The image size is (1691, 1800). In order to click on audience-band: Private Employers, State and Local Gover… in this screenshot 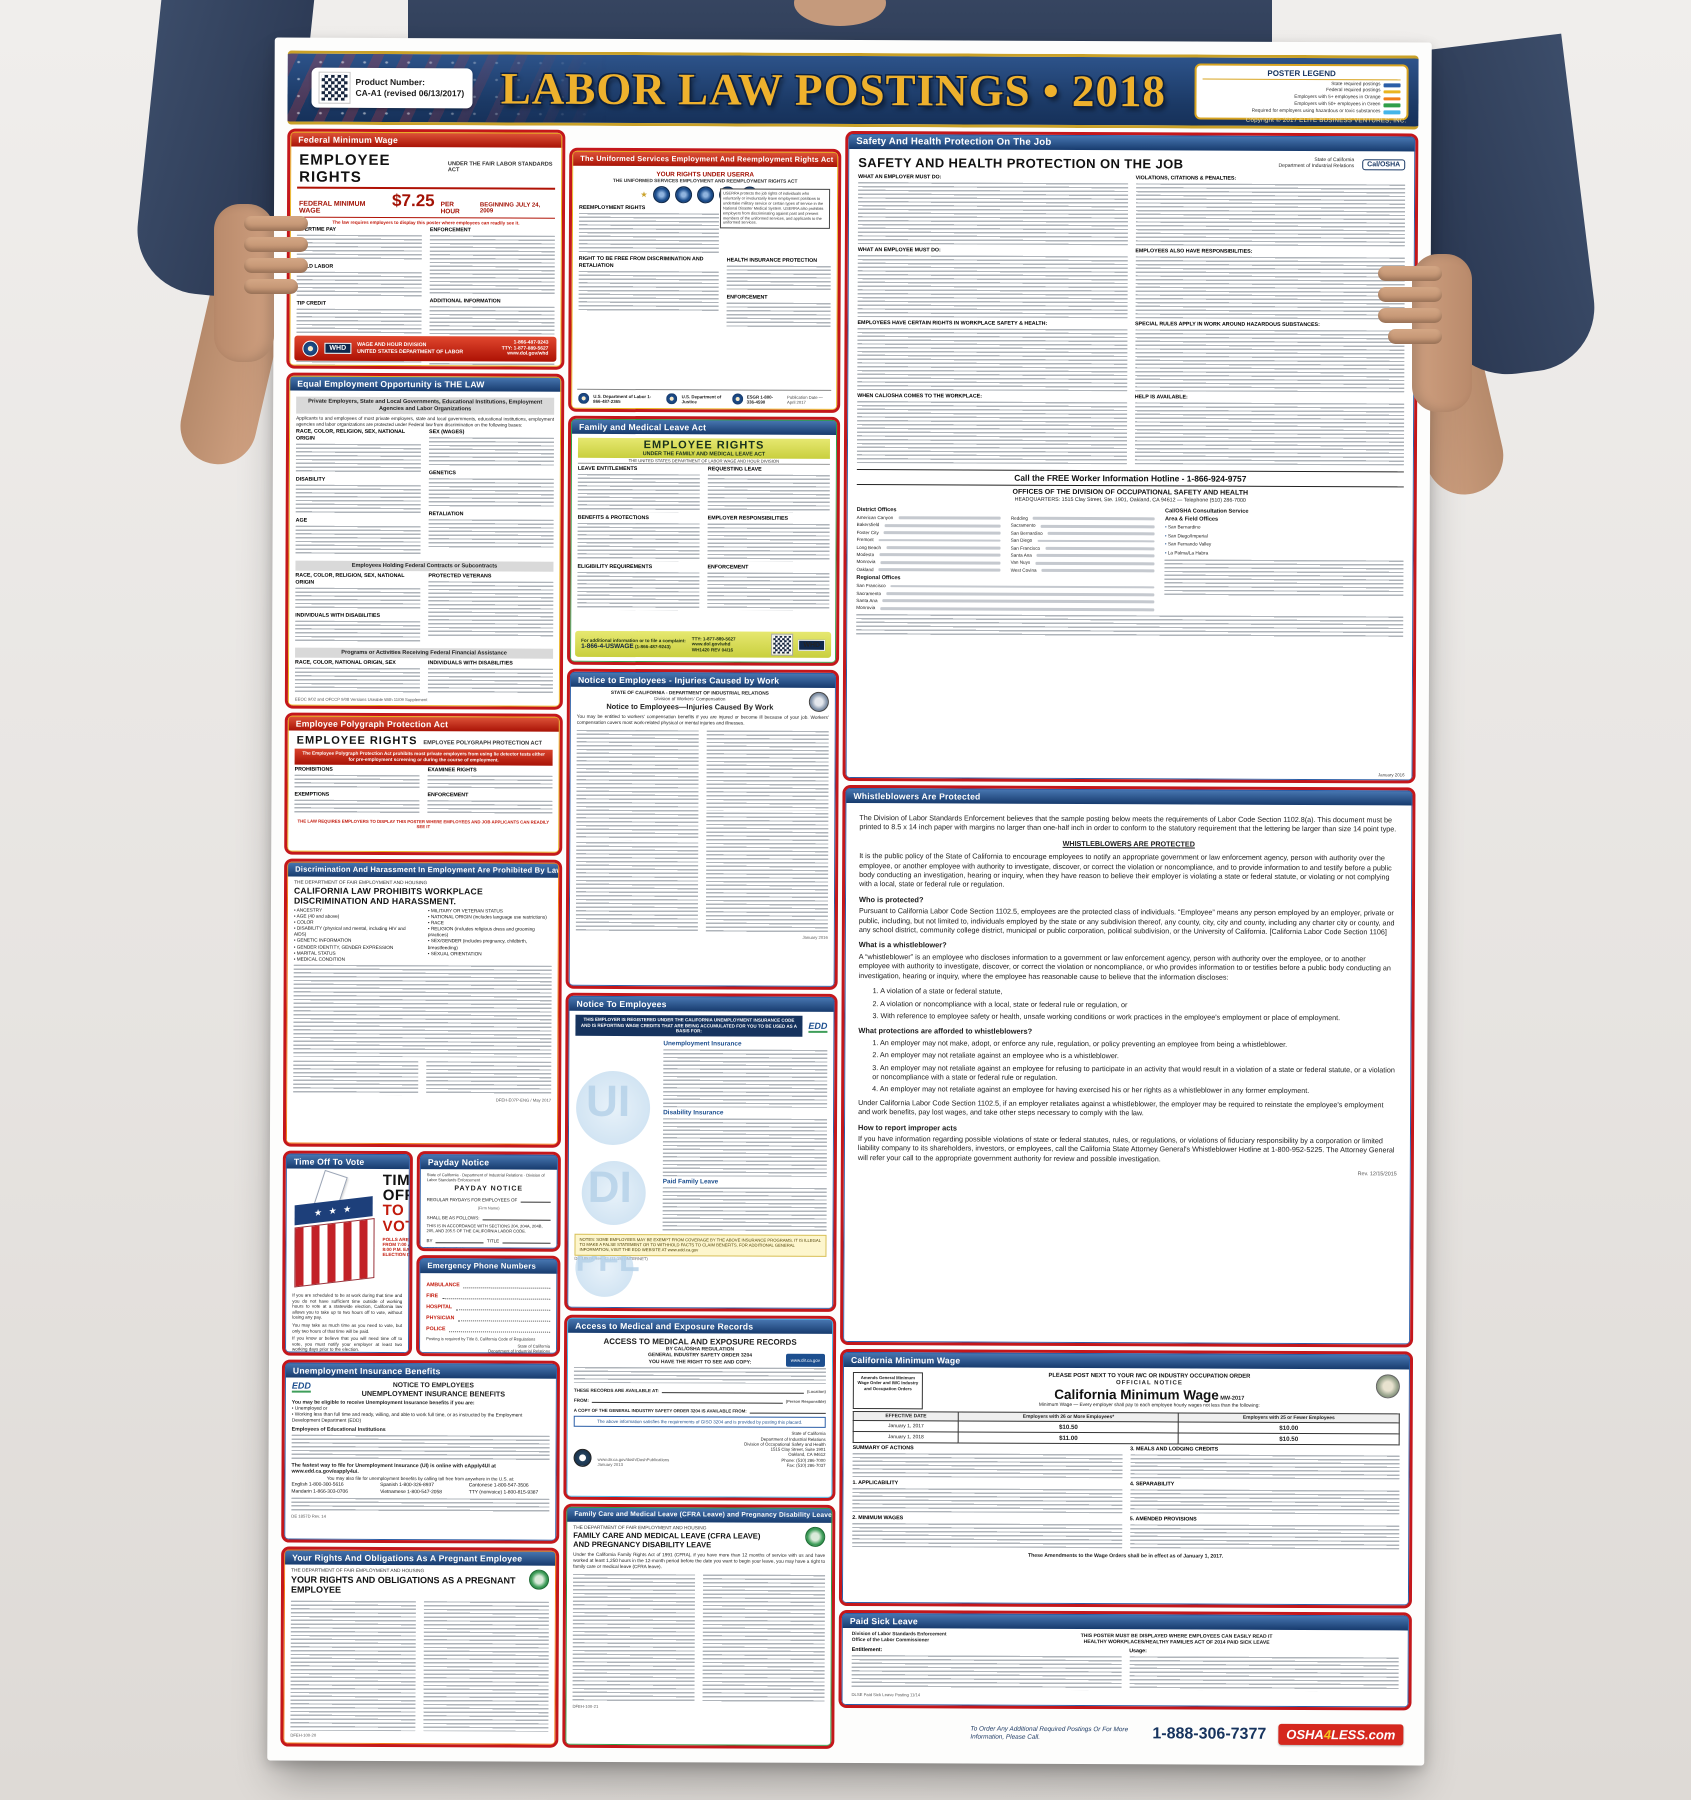, I will do `click(425, 405)`.